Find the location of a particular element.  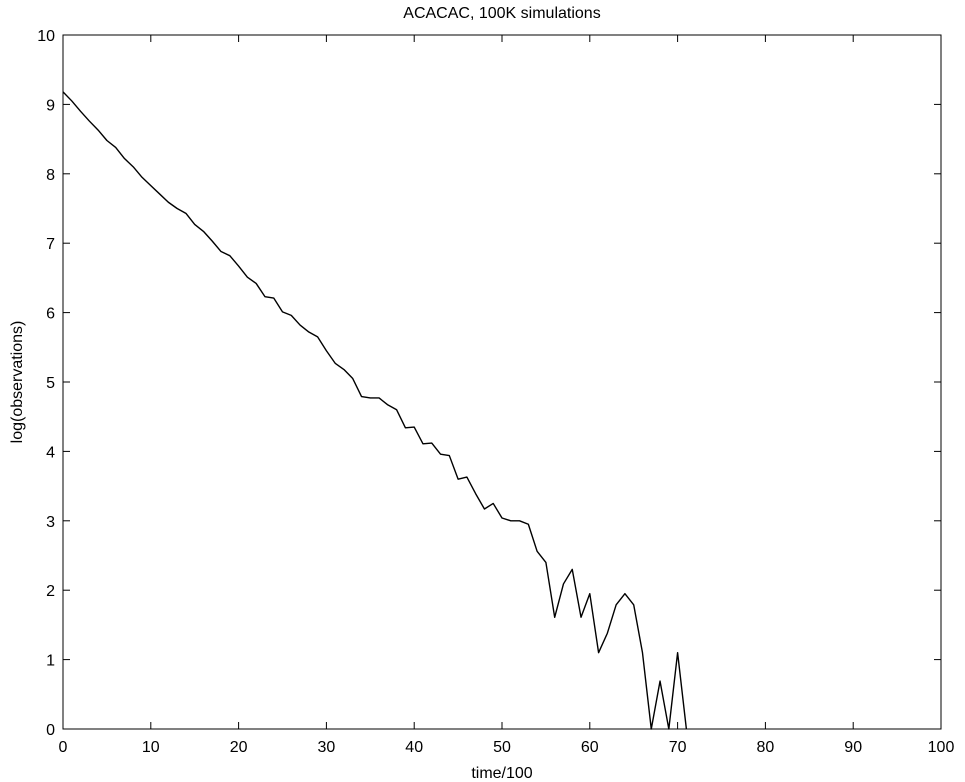

x-tick-label: 30 is located at coordinates (327, 747).